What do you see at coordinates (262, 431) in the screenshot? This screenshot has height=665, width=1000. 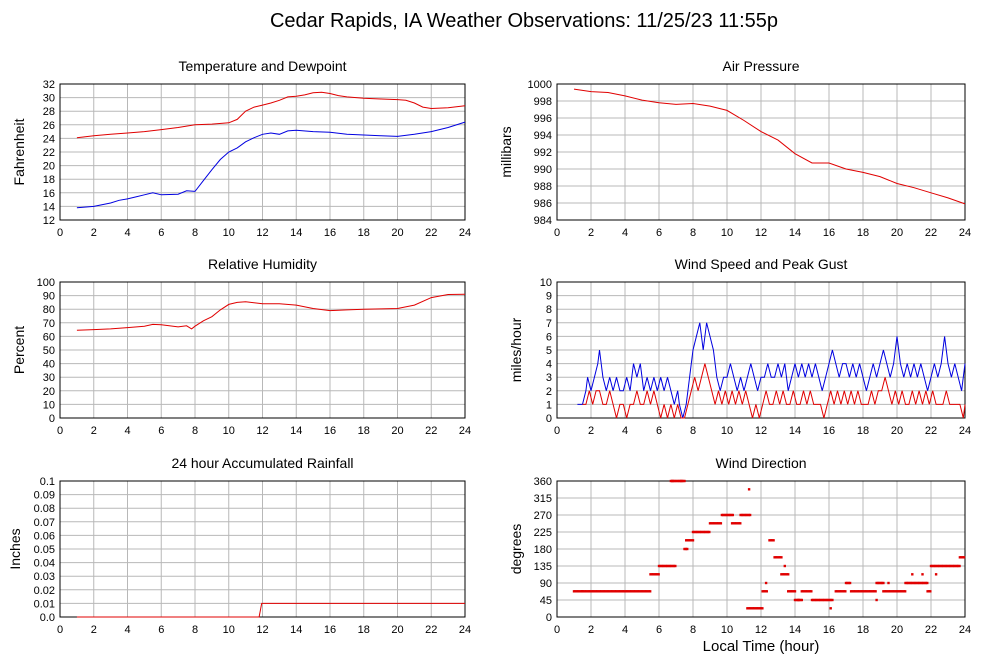 I see `humidity-x-tick-label: 12` at bounding box center [262, 431].